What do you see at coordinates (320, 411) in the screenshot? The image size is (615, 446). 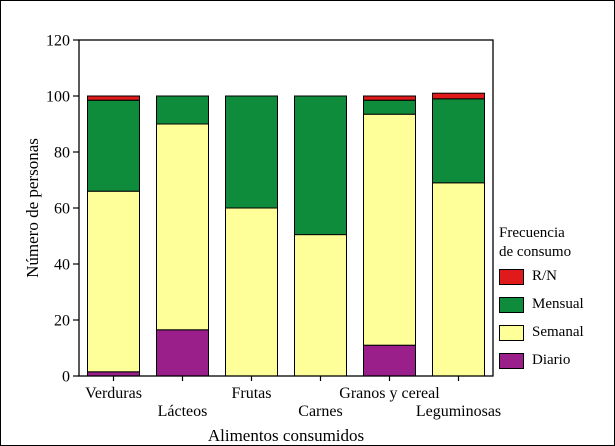 I see `x-tick-label-3: Carnes` at bounding box center [320, 411].